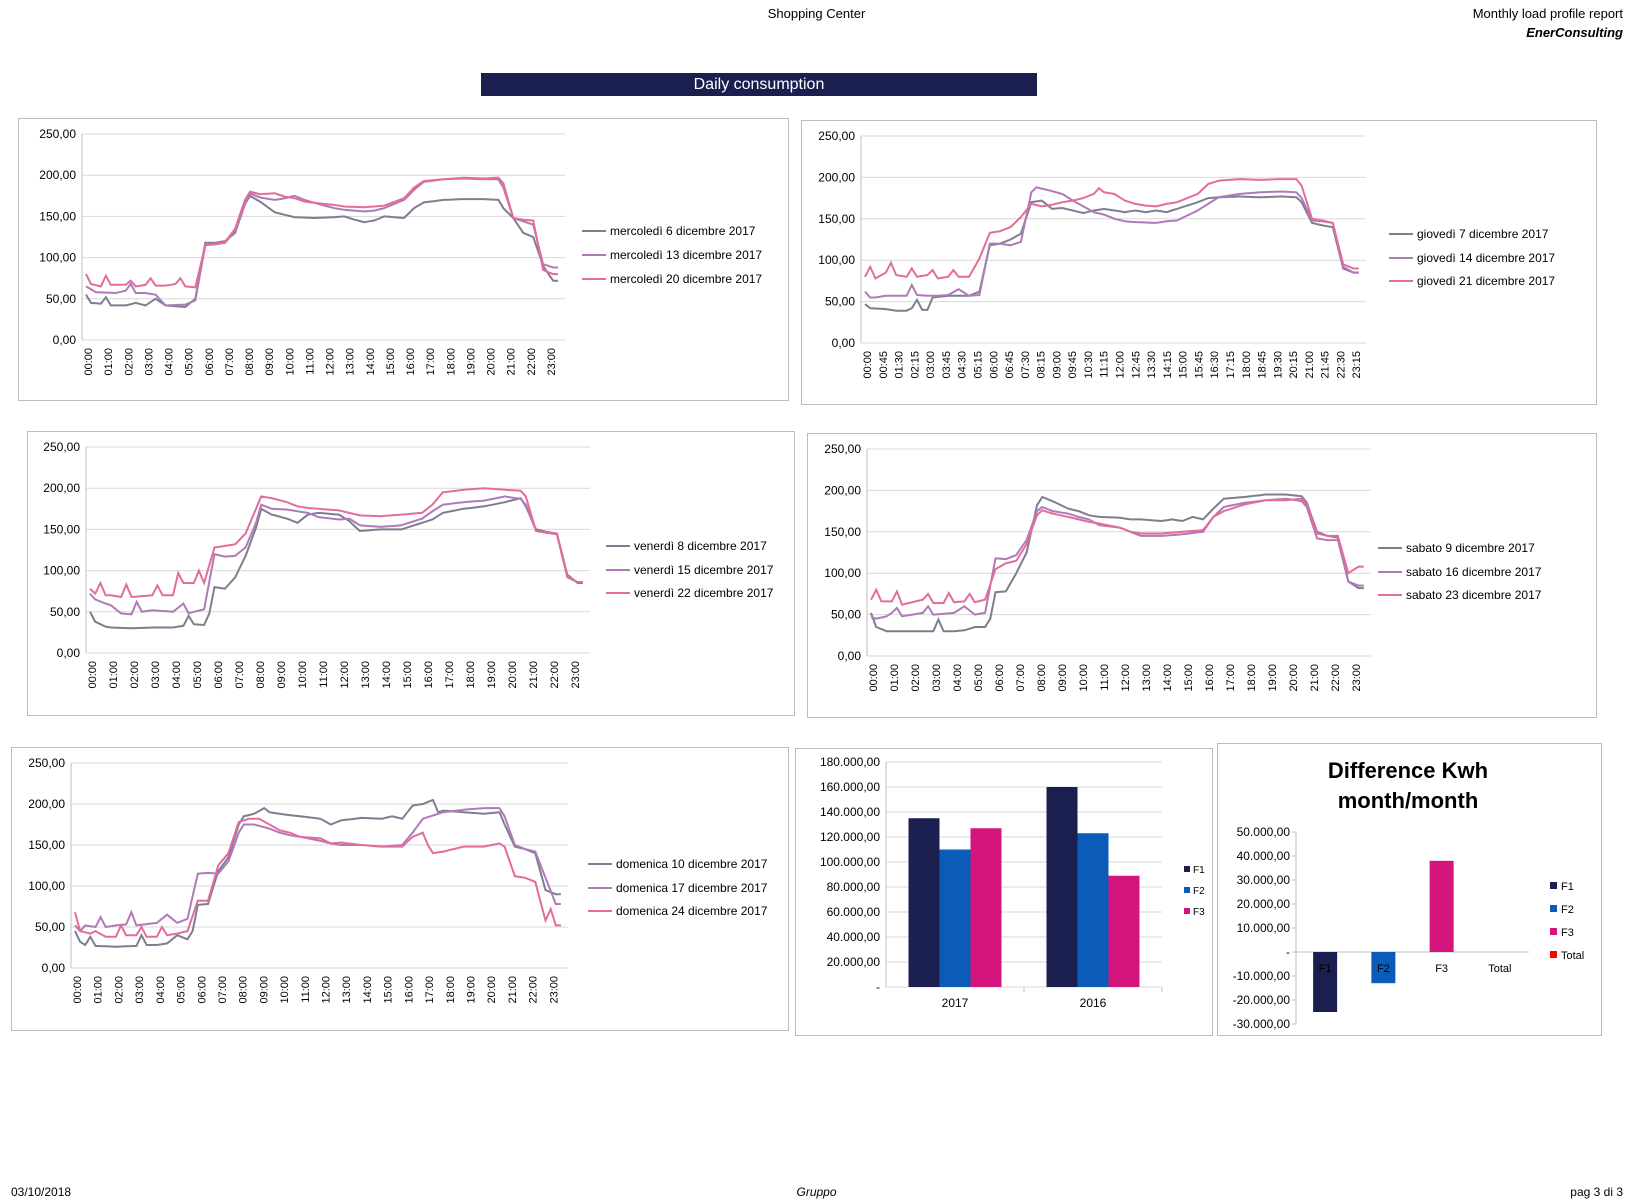 The width and height of the screenshot is (1633, 1200). What do you see at coordinates (1336, 678) in the screenshot?
I see `x-tick-label: 22:00` at bounding box center [1336, 678].